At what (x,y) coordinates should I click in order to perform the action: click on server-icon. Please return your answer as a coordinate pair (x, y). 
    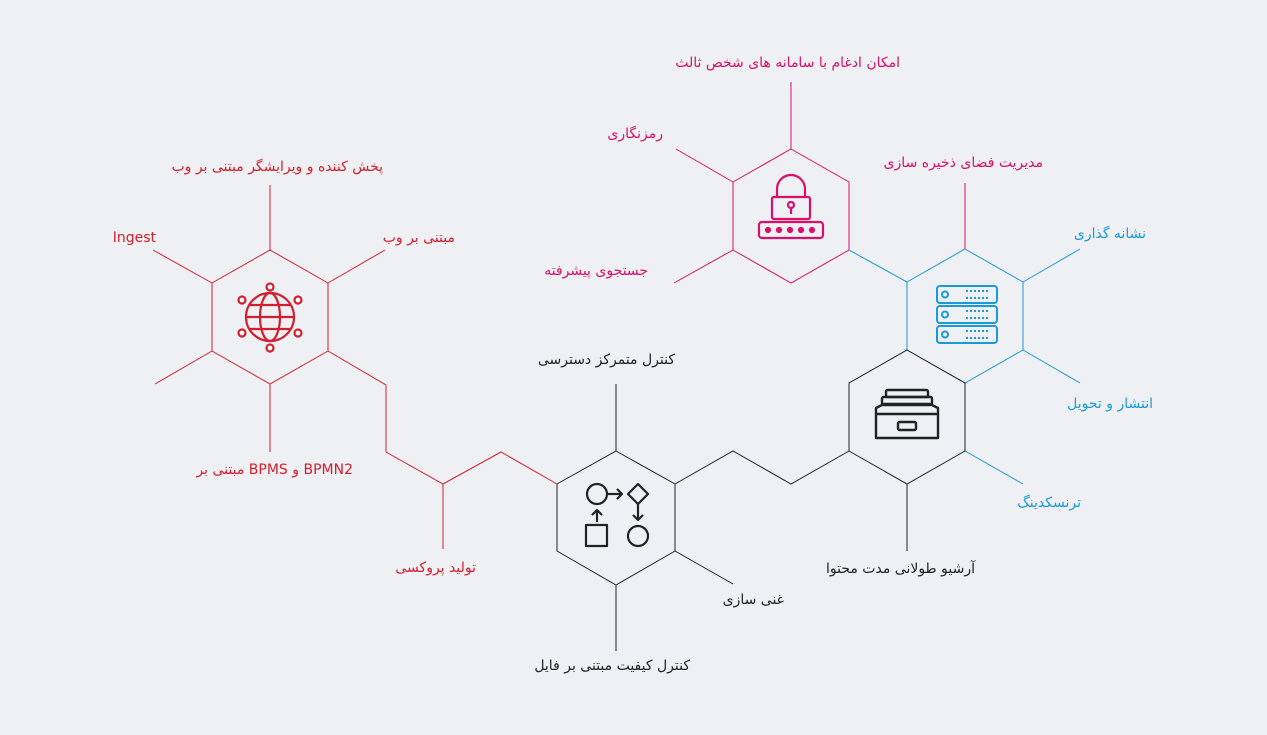
    Looking at the image, I should click on (967, 314).